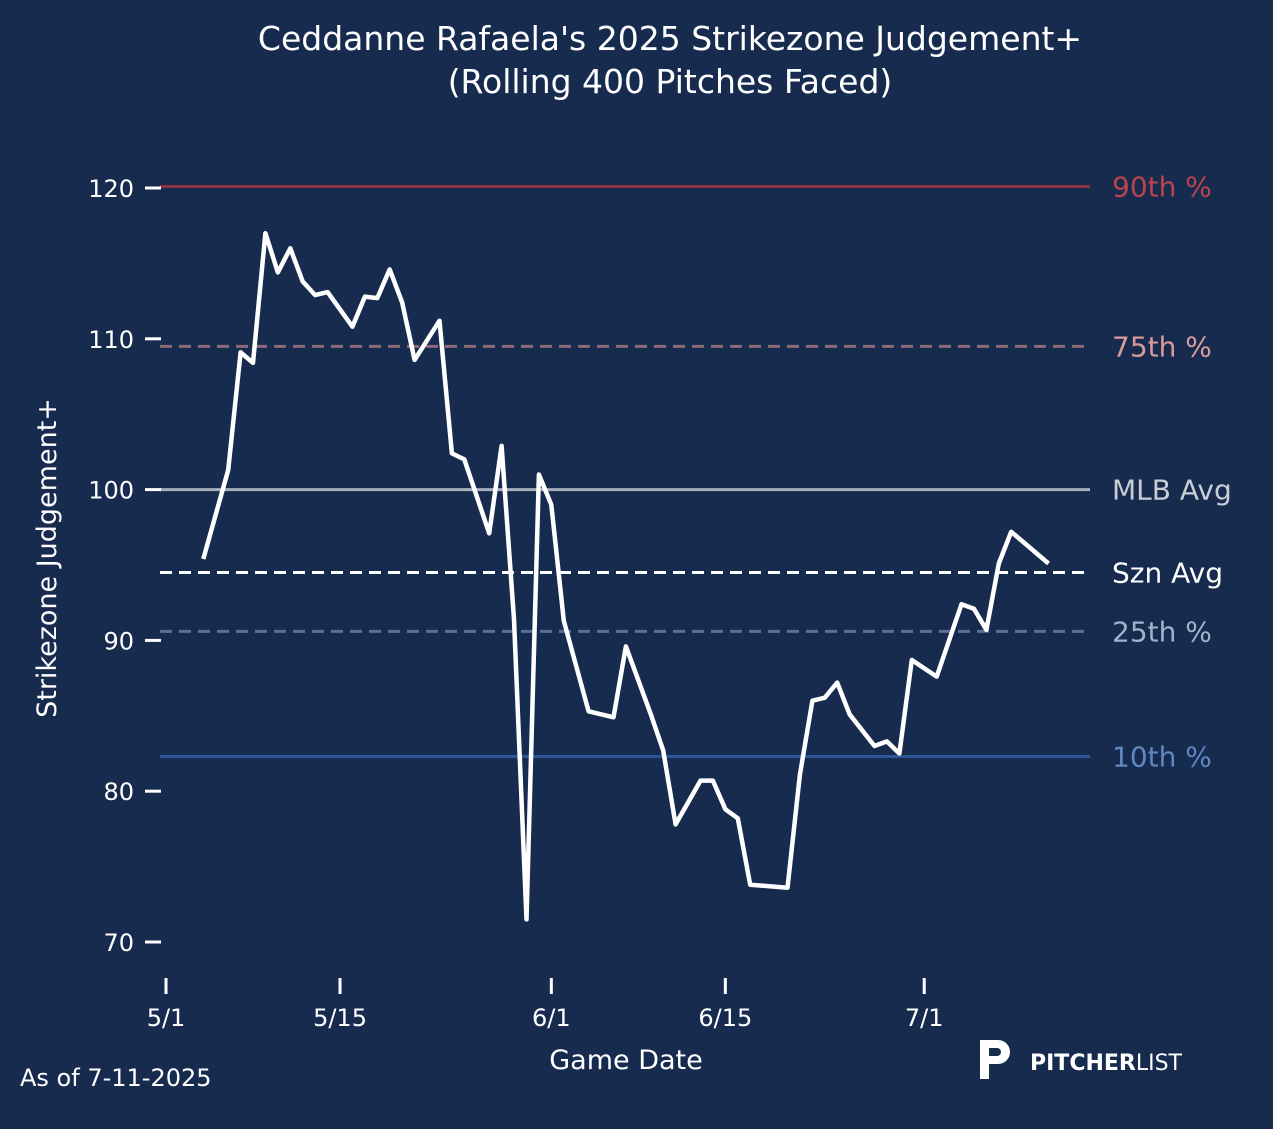  Describe the element at coordinates (118, 792) in the screenshot. I see `y-tick-label: 80` at that location.